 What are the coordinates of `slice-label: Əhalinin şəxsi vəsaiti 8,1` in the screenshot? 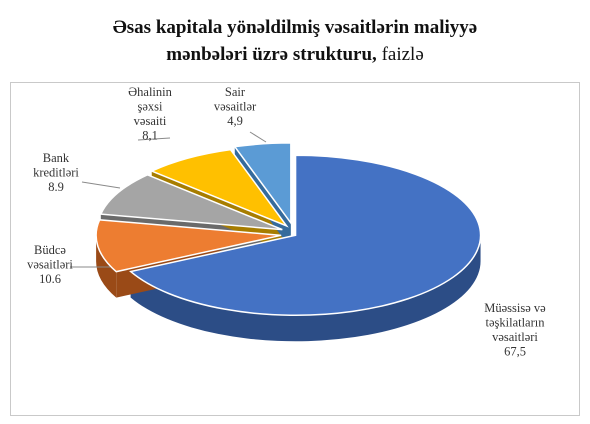 It's located at (150, 114).